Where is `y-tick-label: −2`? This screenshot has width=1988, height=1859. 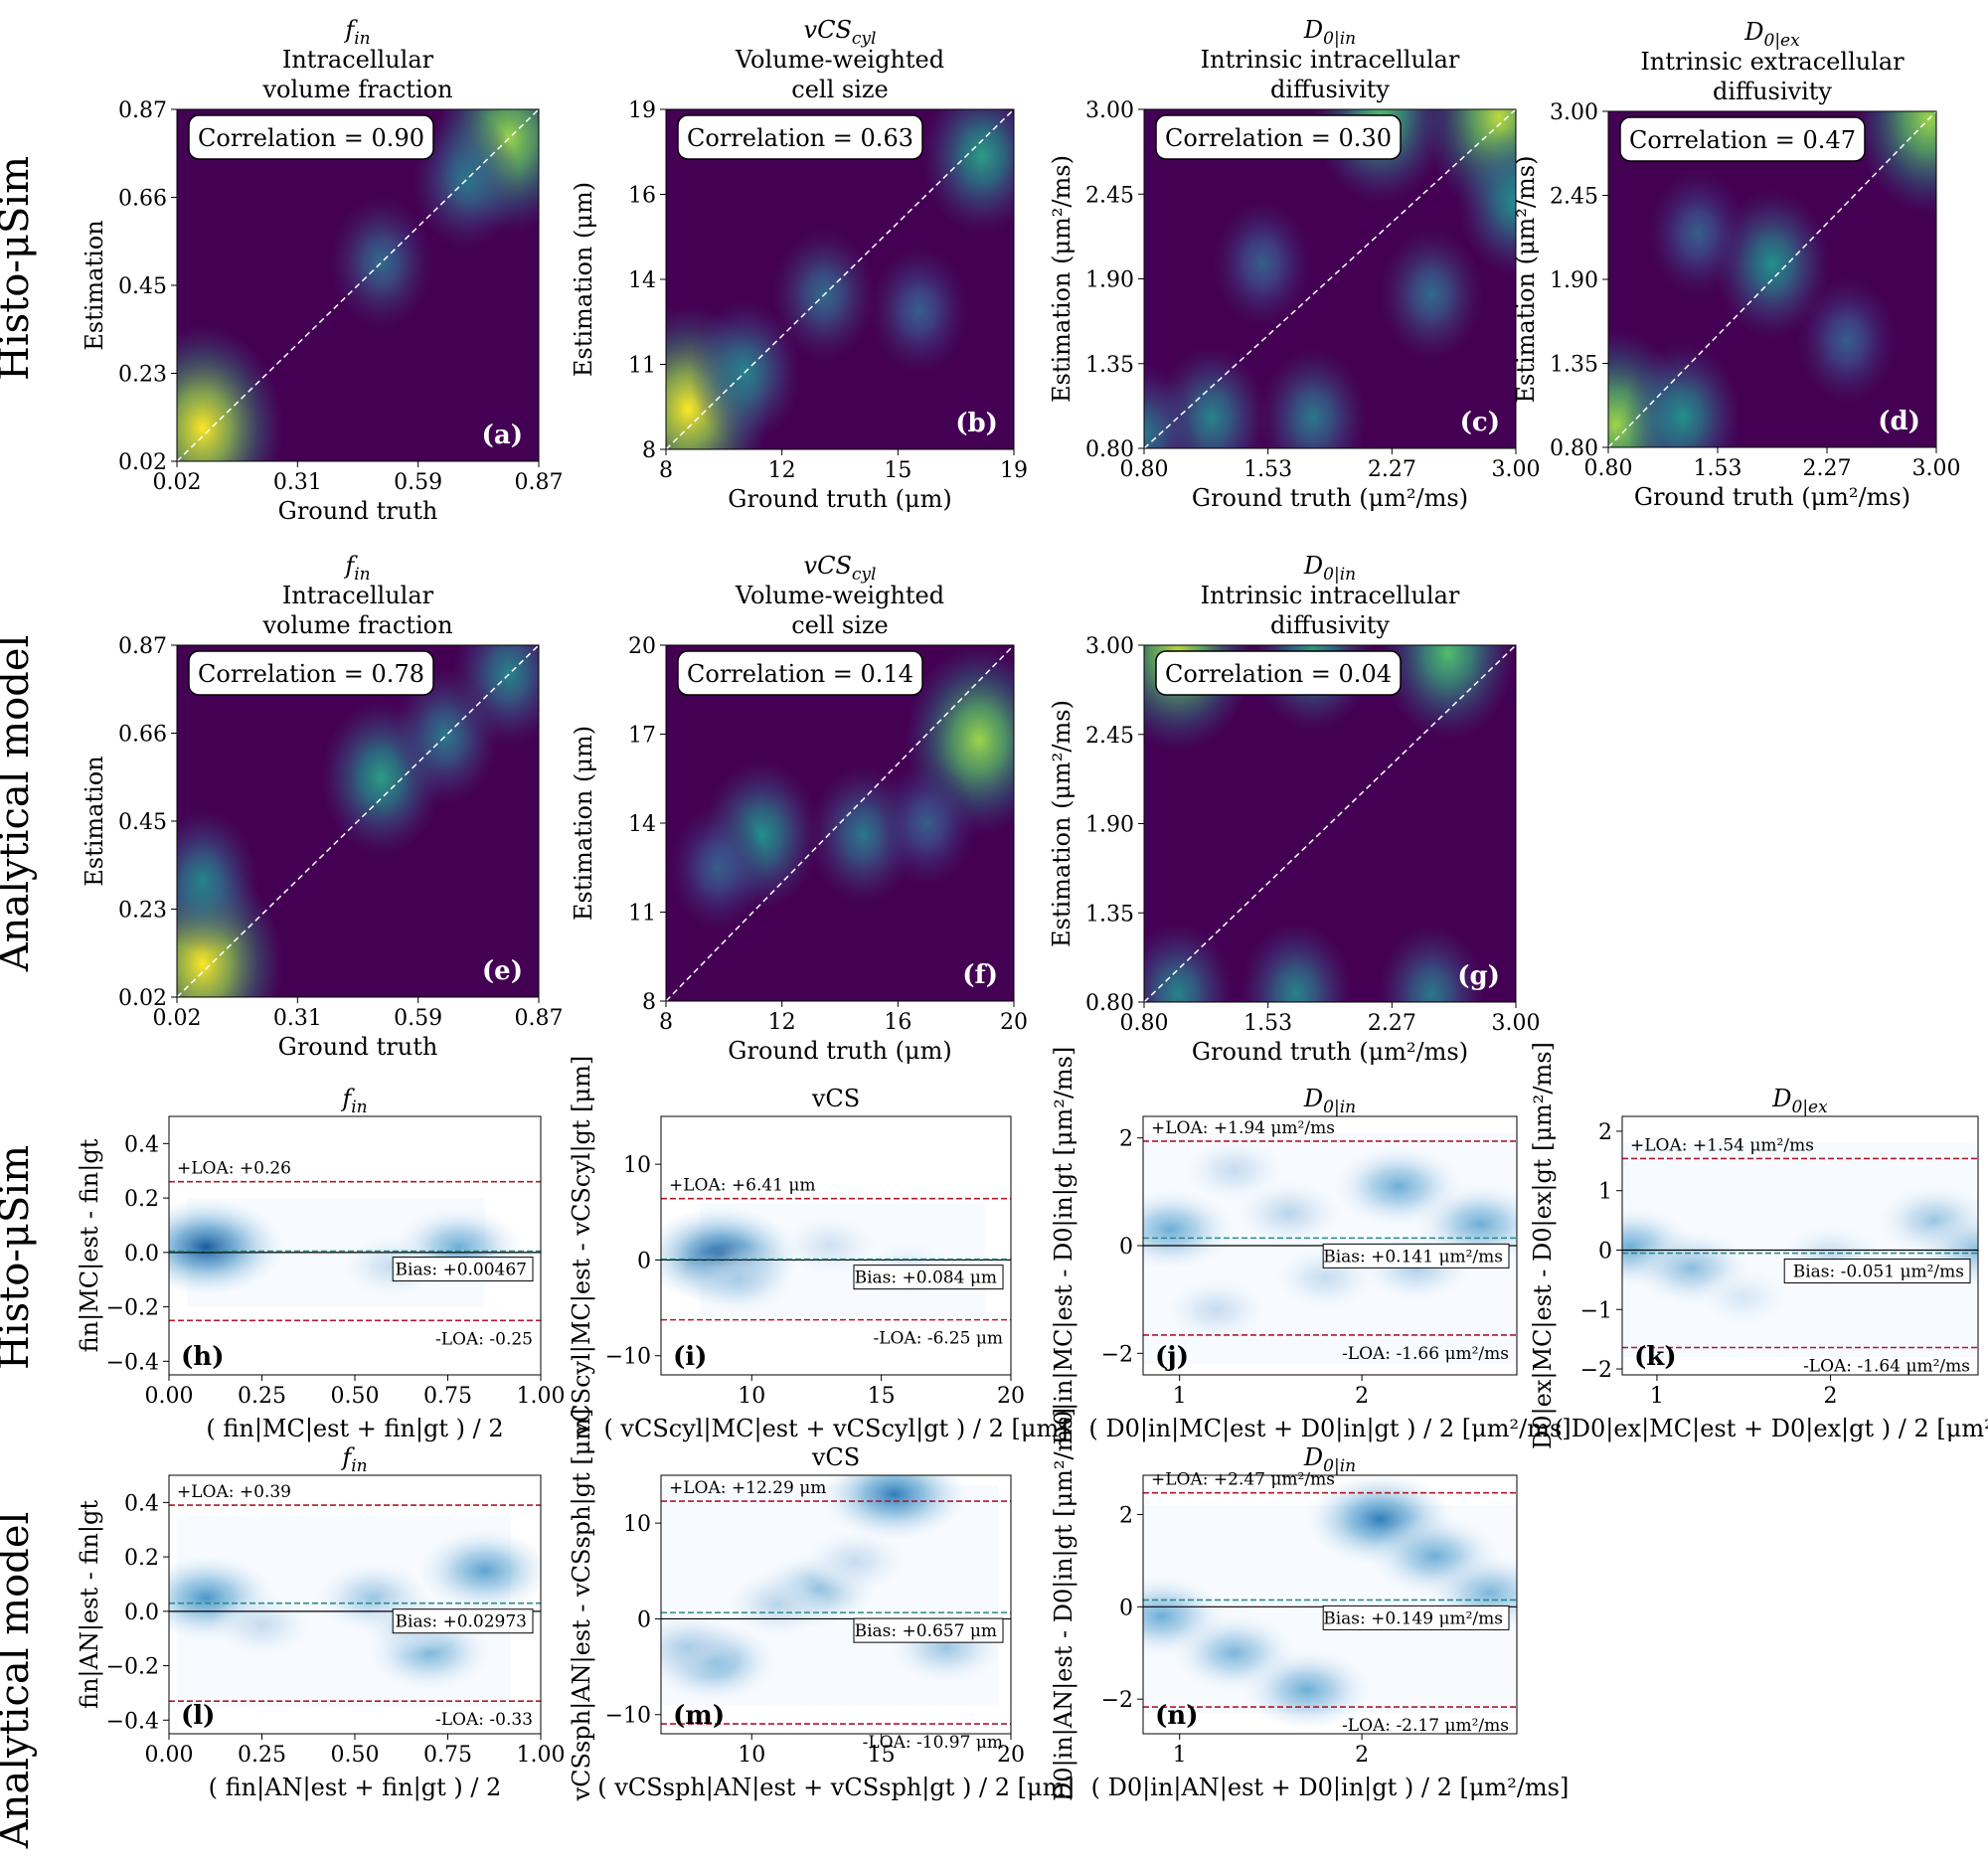 y-tick-label: −2 is located at coordinates (1596, 1370).